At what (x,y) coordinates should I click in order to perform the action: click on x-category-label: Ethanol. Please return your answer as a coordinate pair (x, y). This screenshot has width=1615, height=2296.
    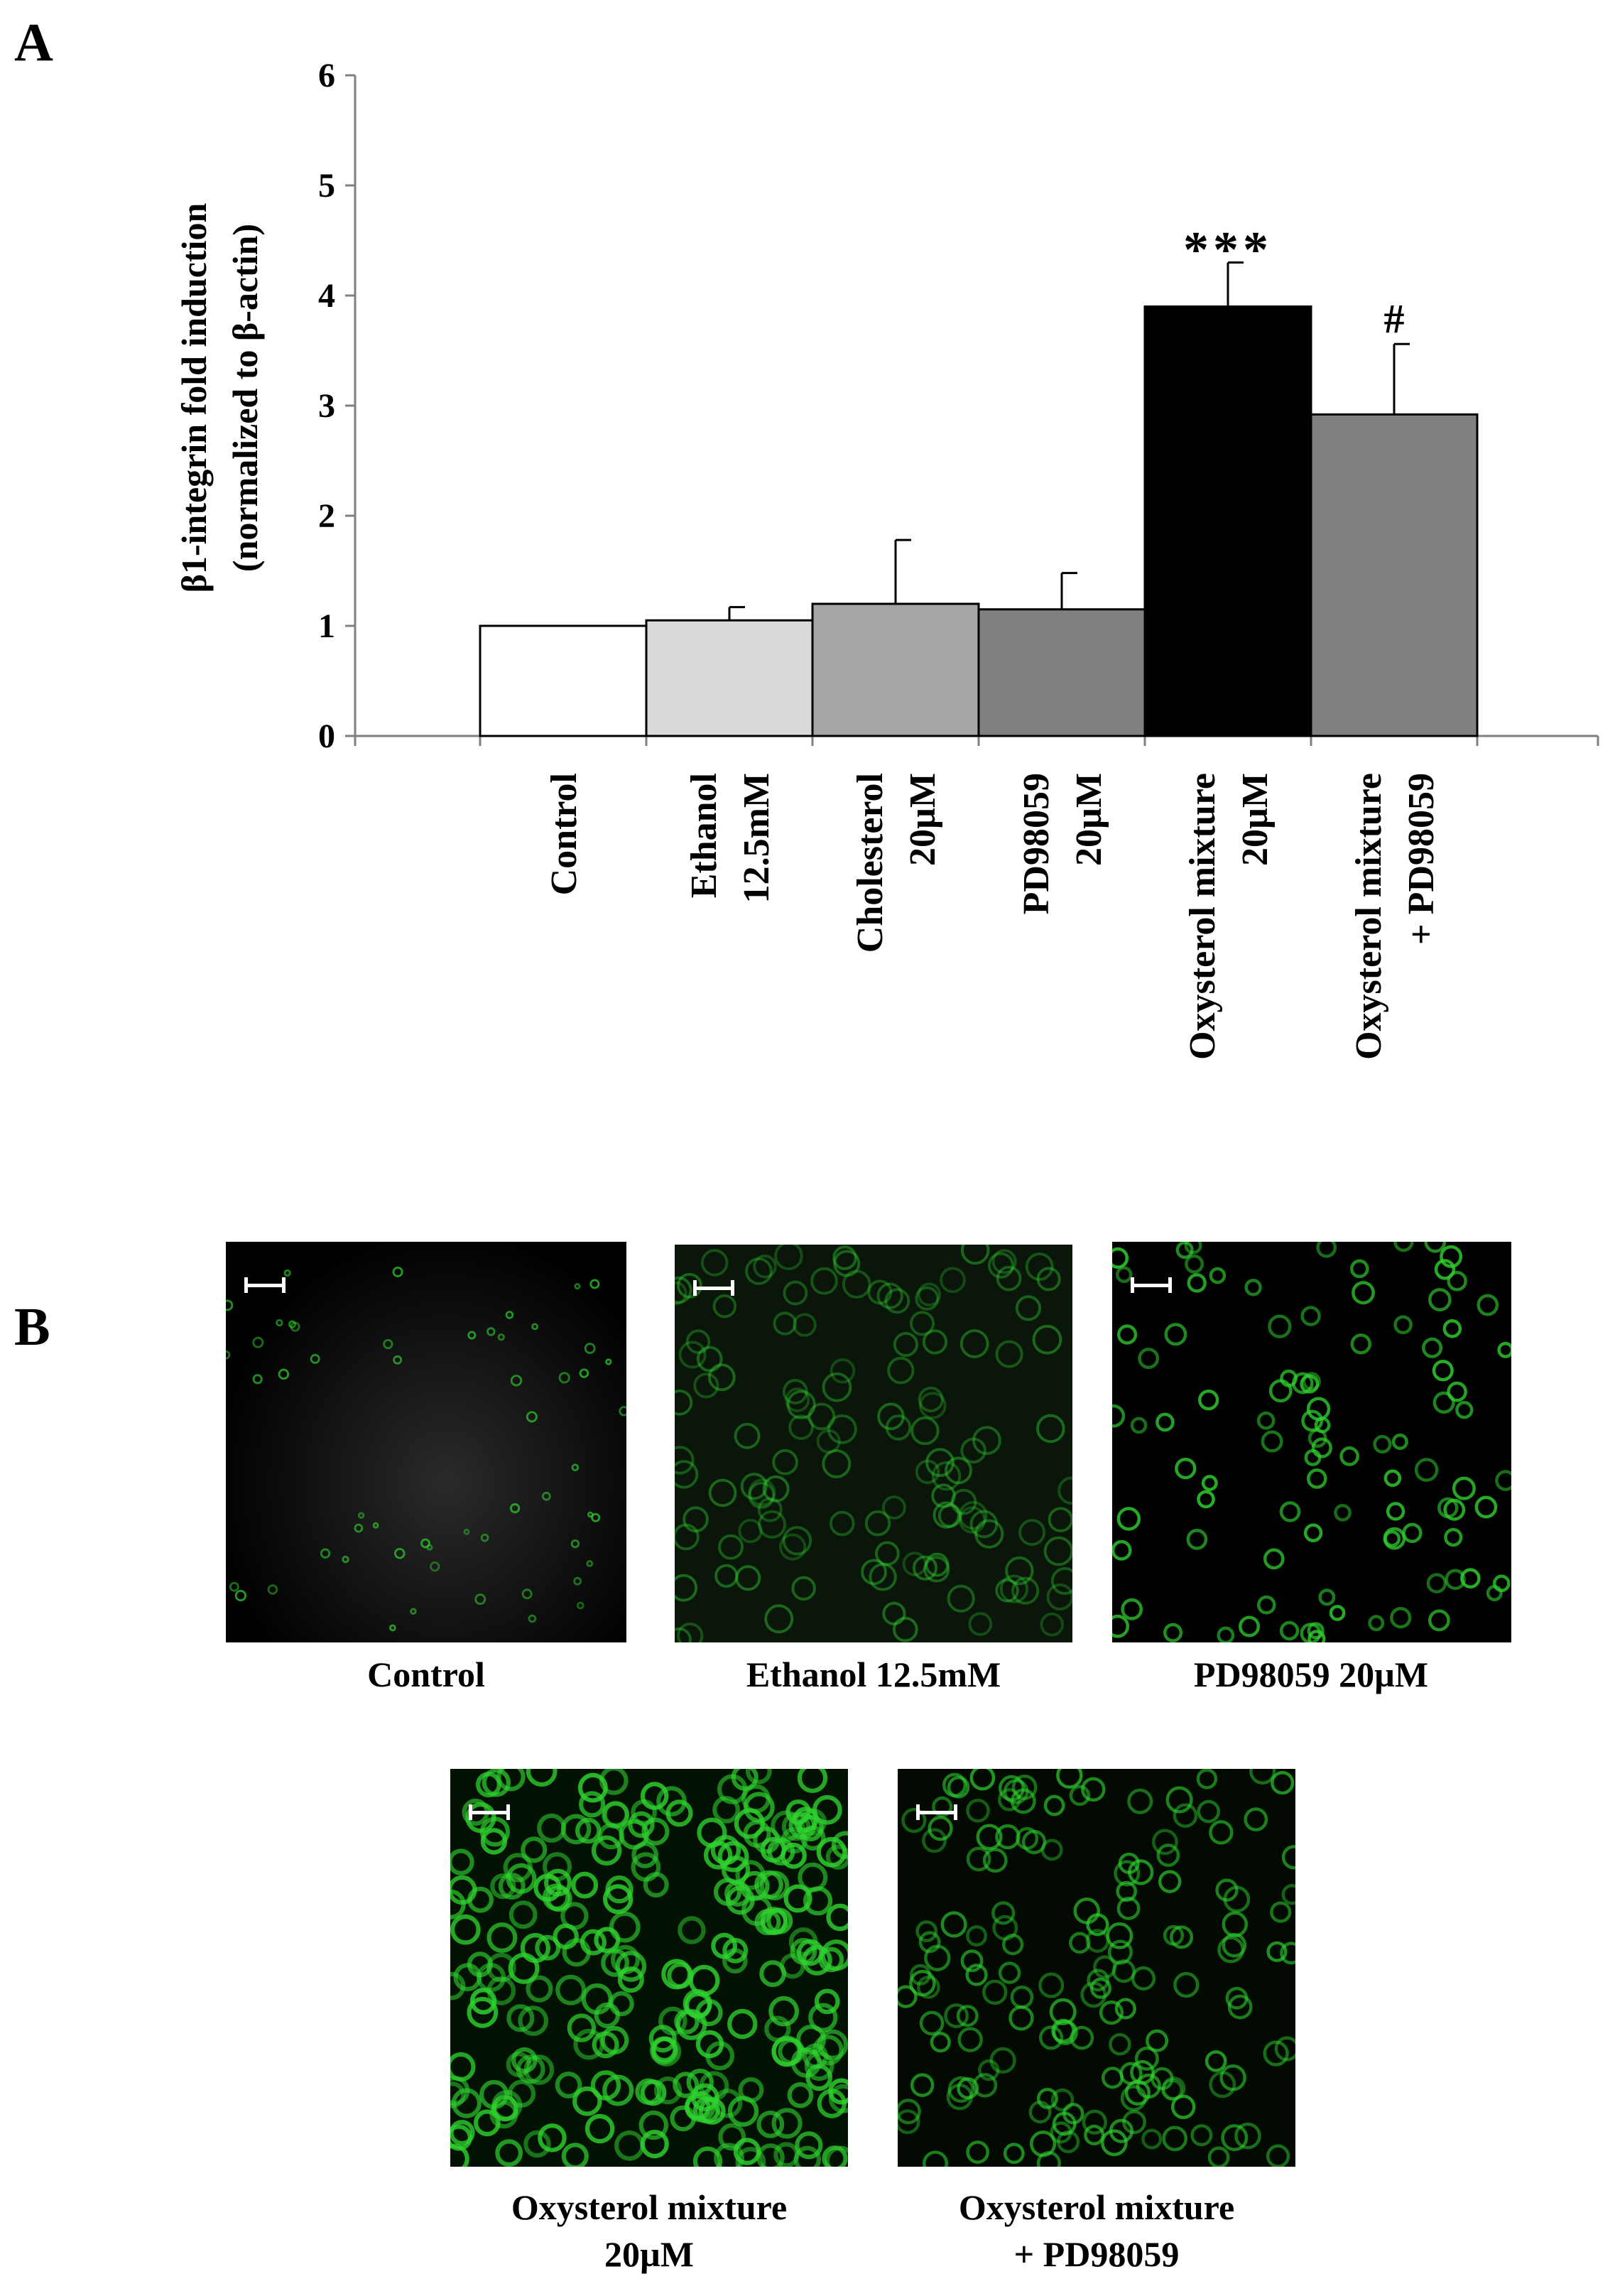
    Looking at the image, I should click on (704, 835).